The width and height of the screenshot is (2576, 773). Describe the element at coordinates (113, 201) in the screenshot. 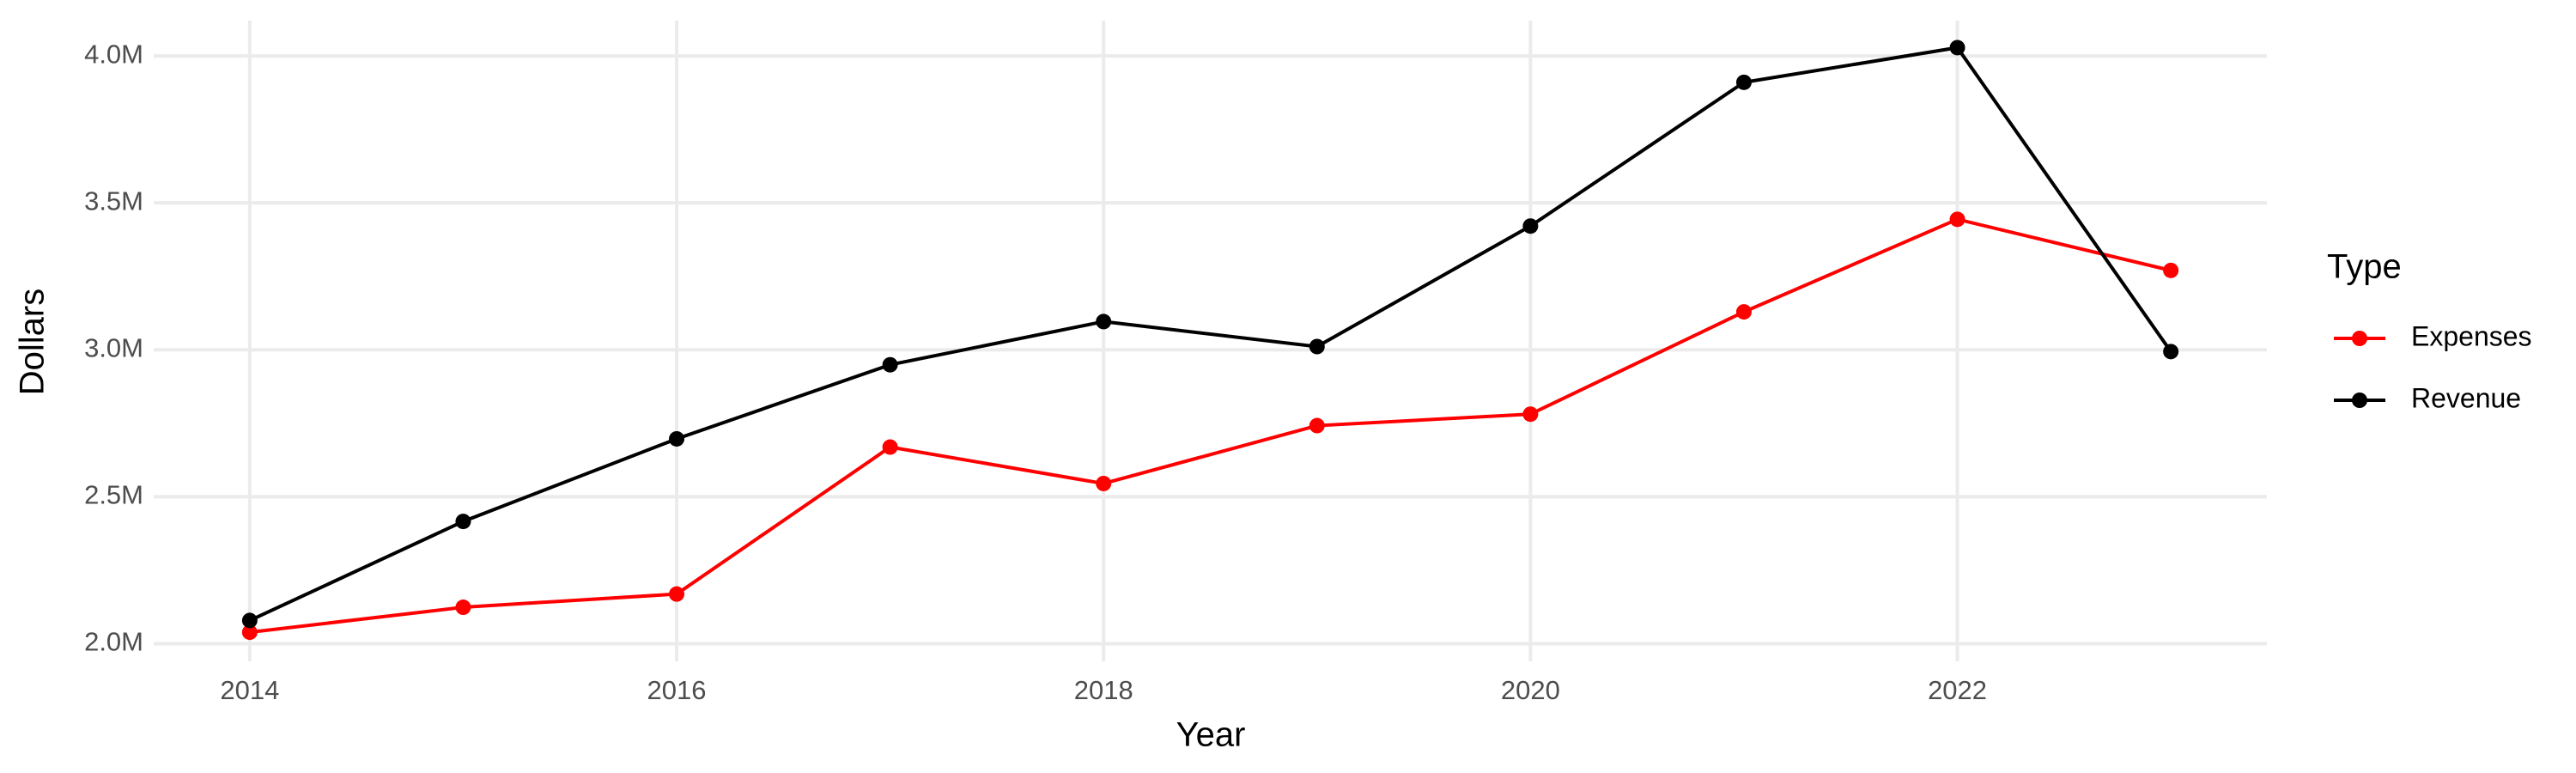

I see `y-tick-label: 3.5M` at that location.